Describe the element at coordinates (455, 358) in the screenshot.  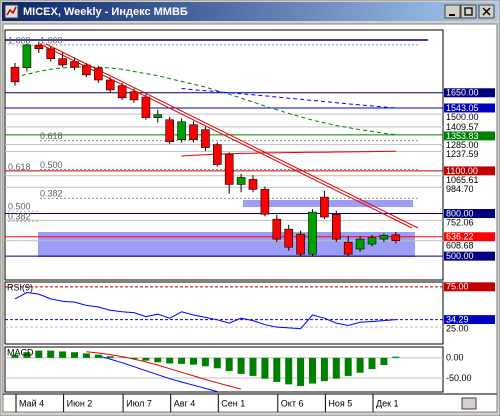
I see `y-tick-label: 0.00` at that location.